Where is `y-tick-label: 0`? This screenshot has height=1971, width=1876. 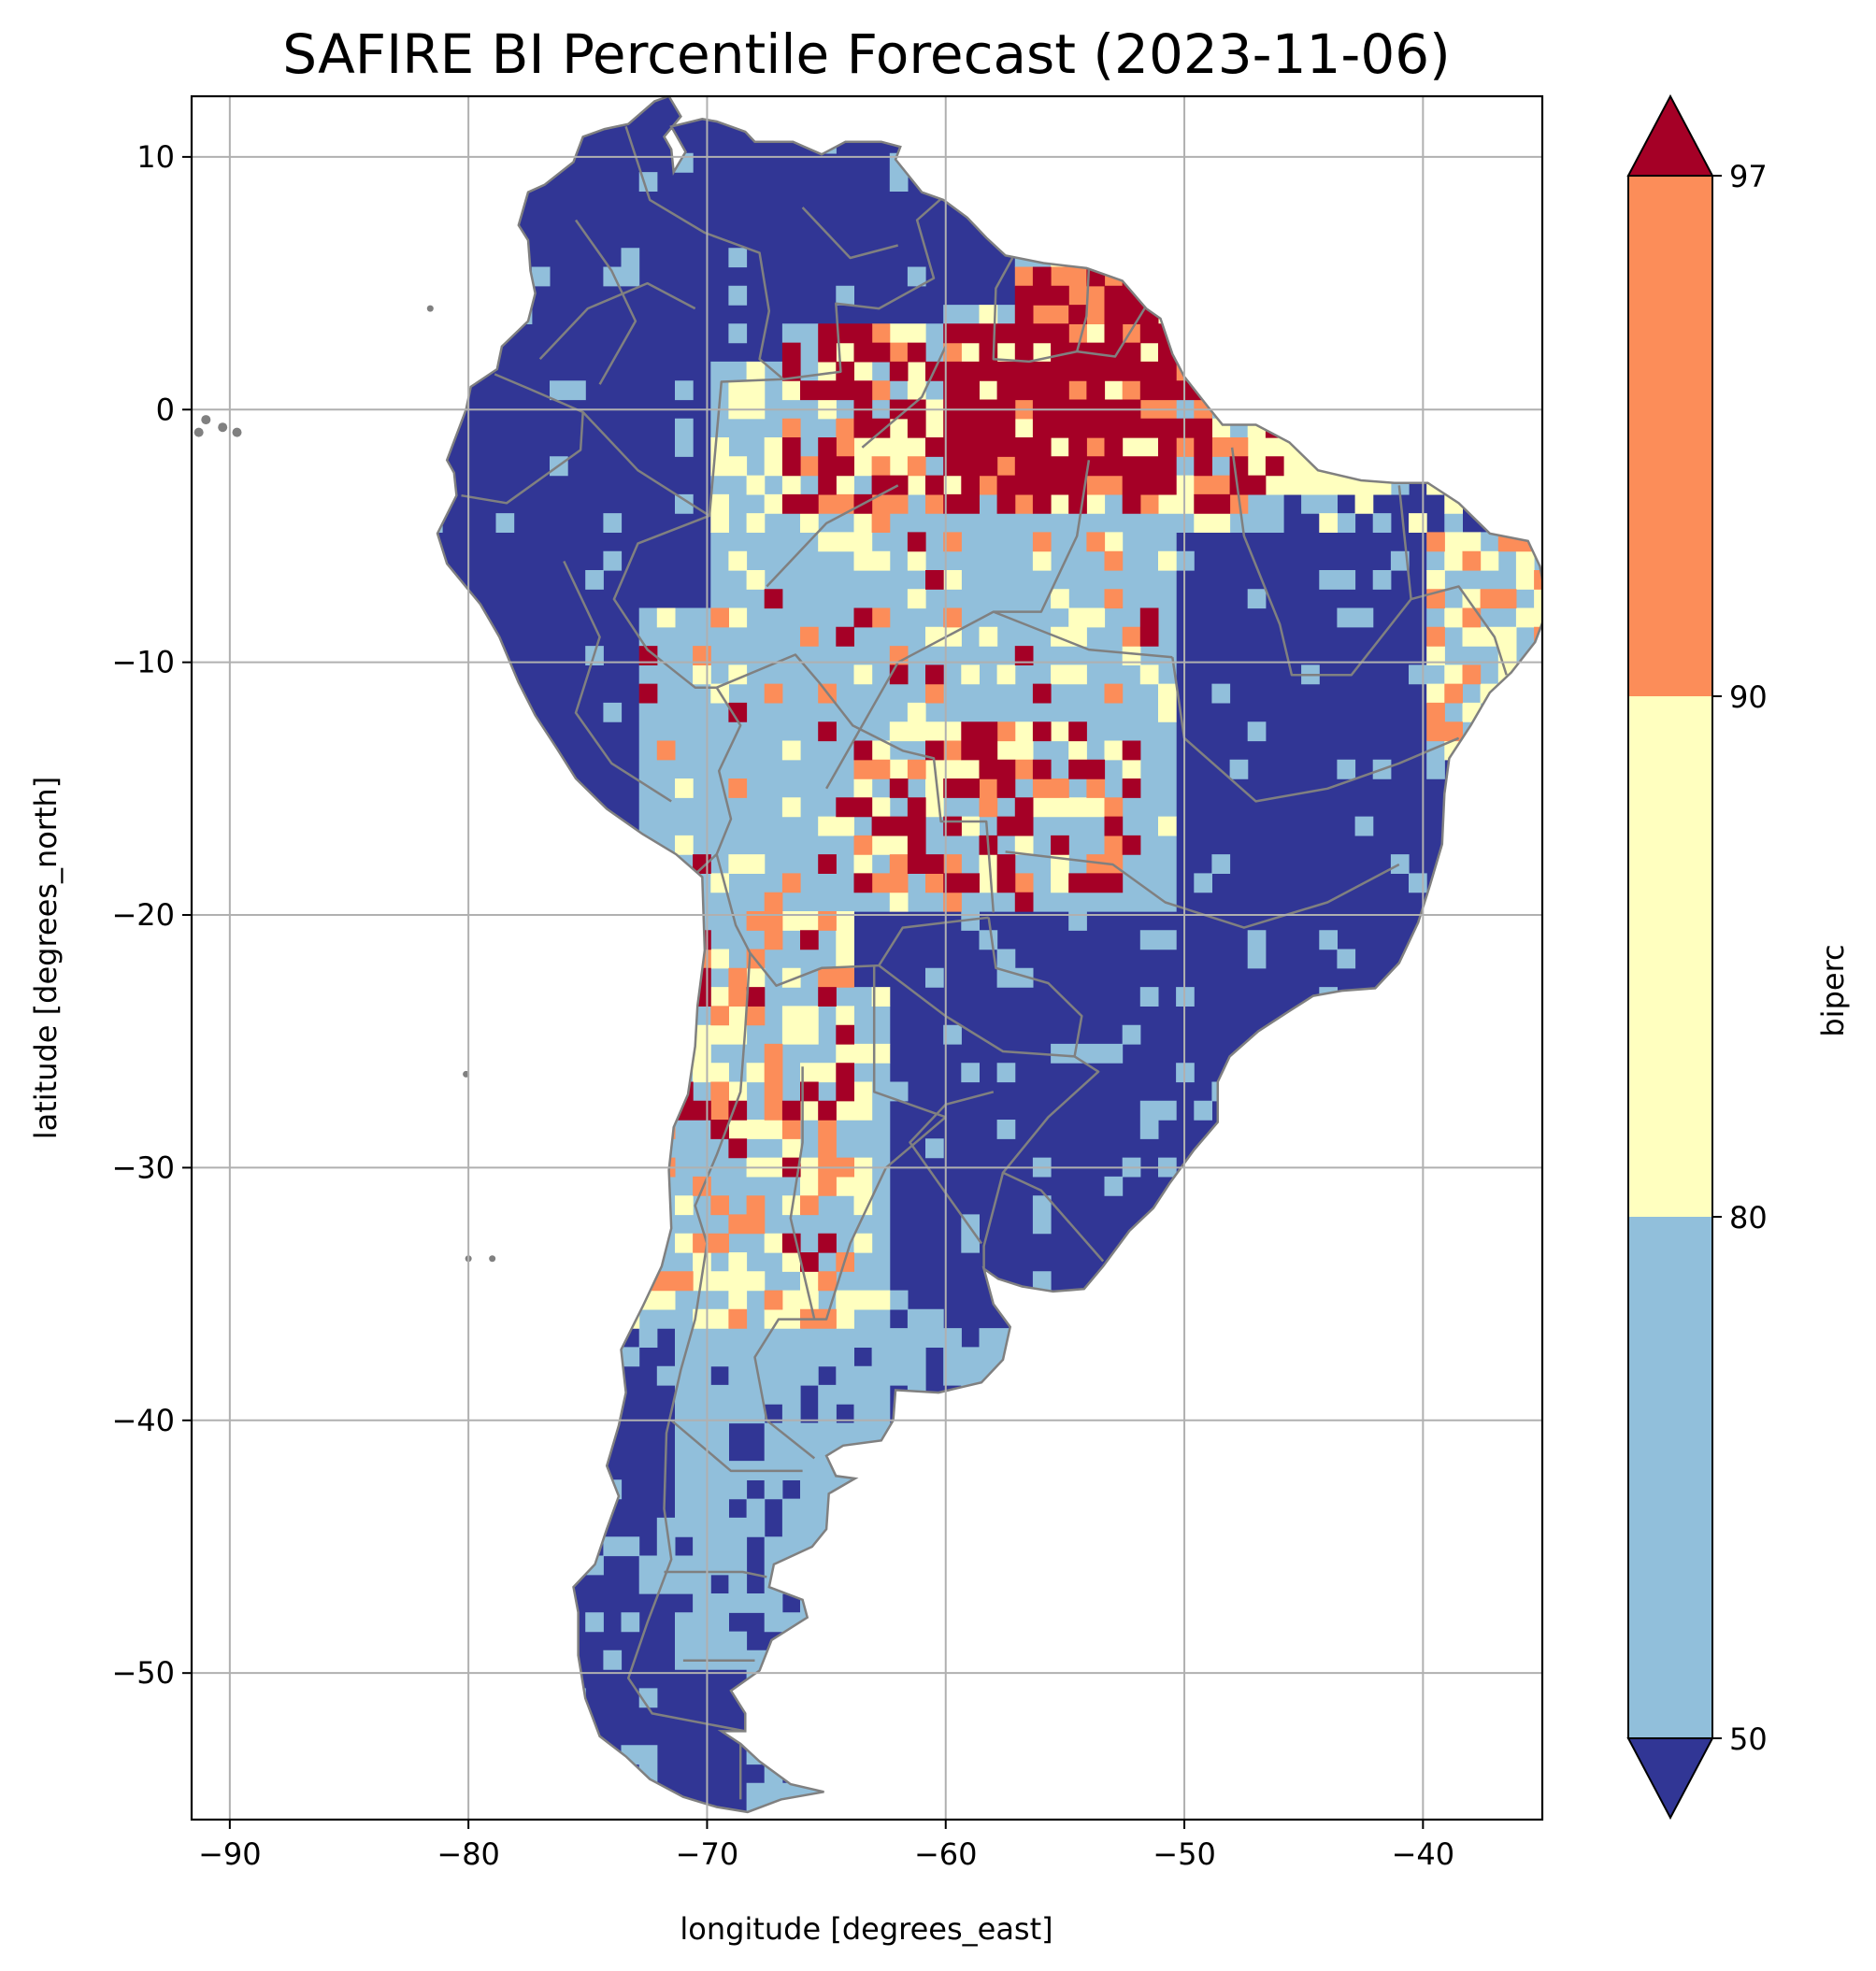
y-tick-label: 0 is located at coordinates (166, 410).